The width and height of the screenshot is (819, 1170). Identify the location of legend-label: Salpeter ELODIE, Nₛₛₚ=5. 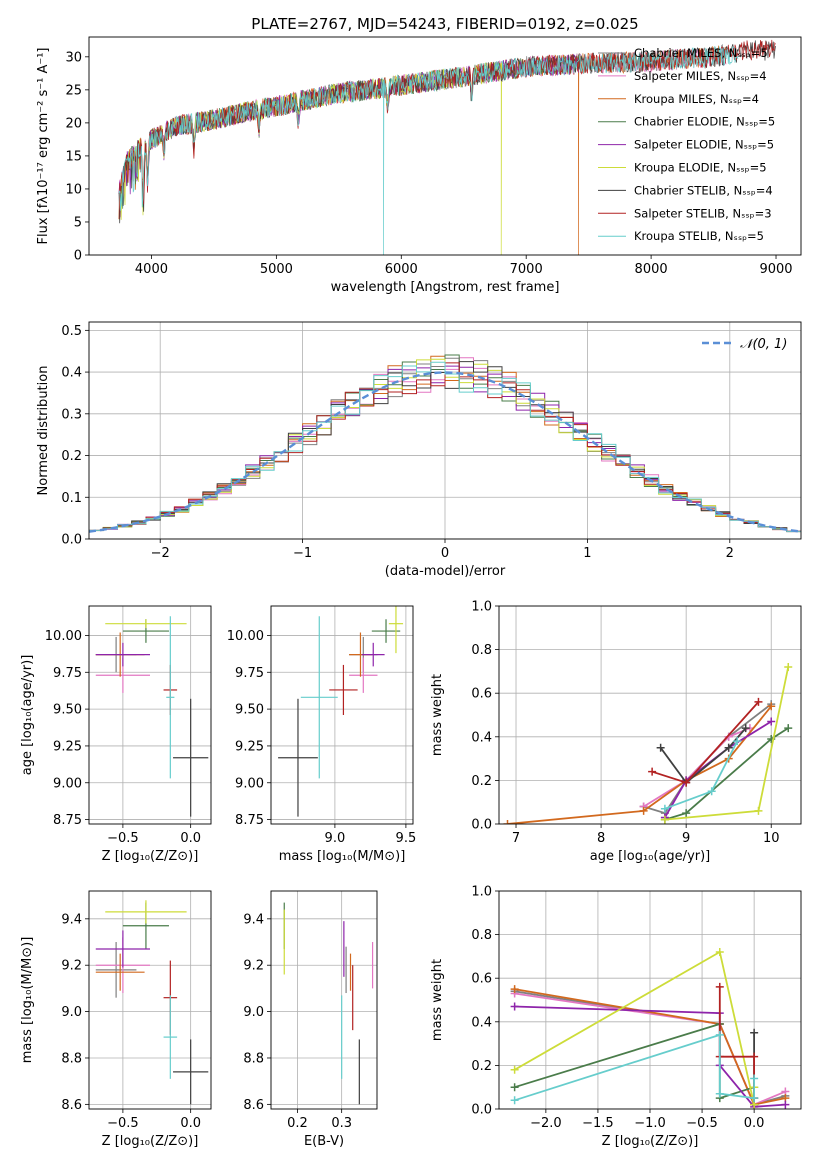
(704, 145).